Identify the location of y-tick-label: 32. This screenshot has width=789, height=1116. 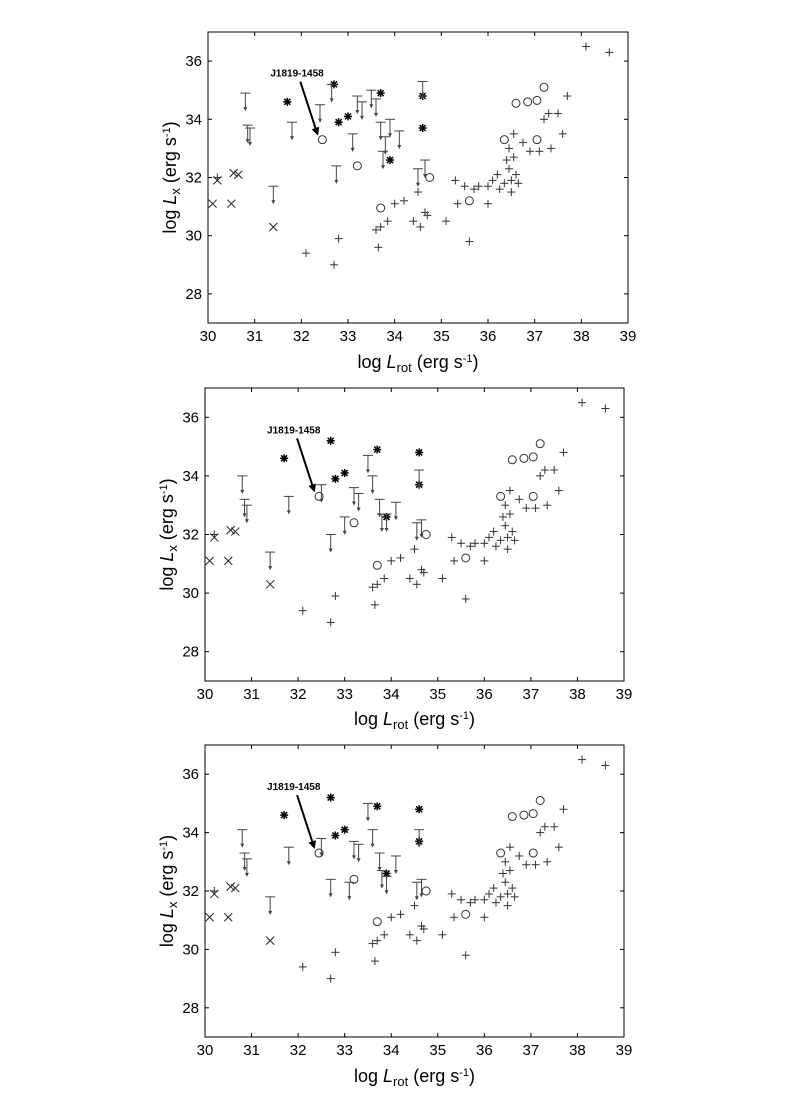
(190, 891).